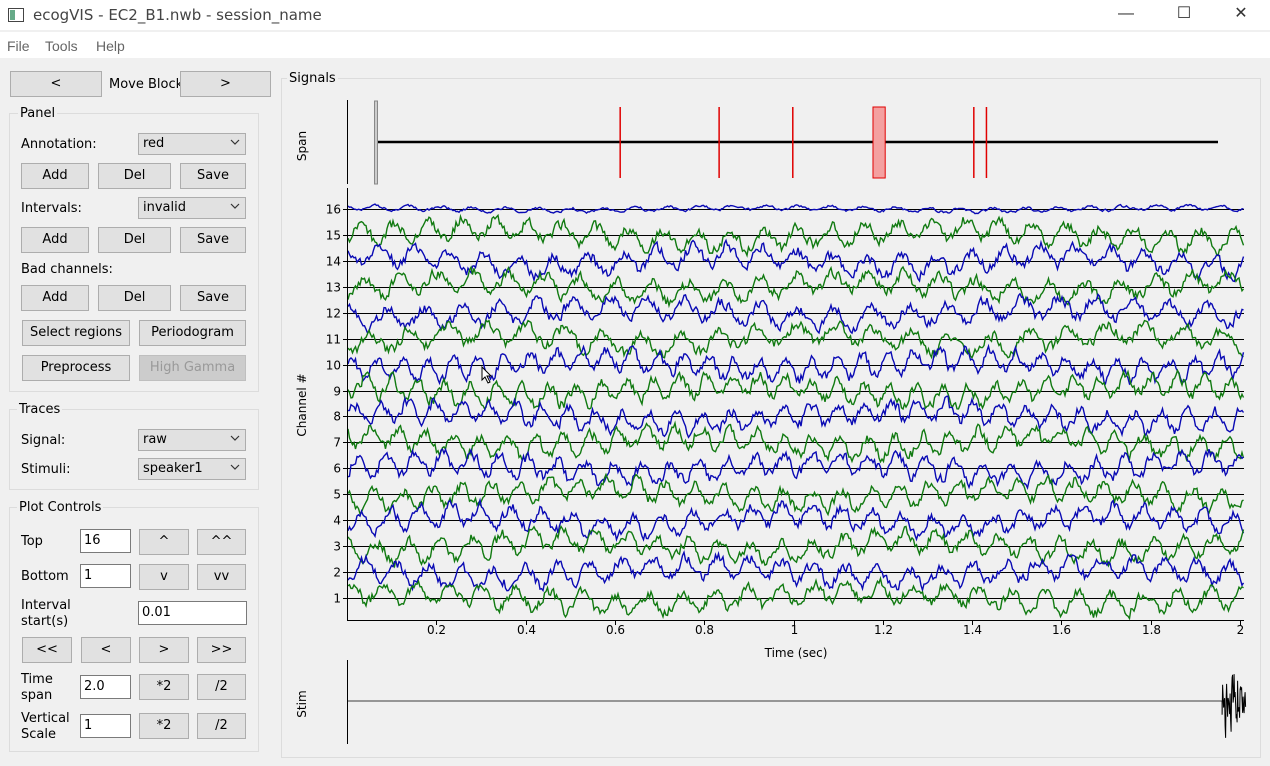 The width and height of the screenshot is (1270, 766). What do you see at coordinates (55, 240) in the screenshot?
I see `intervals-add-button: Add` at bounding box center [55, 240].